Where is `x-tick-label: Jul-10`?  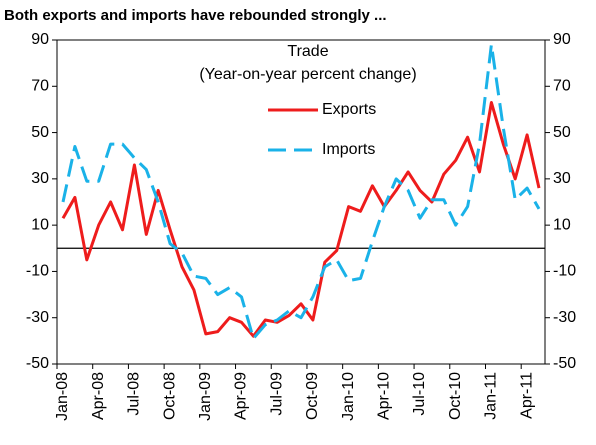 x-tick-label: Jul-10 is located at coordinates (419, 394).